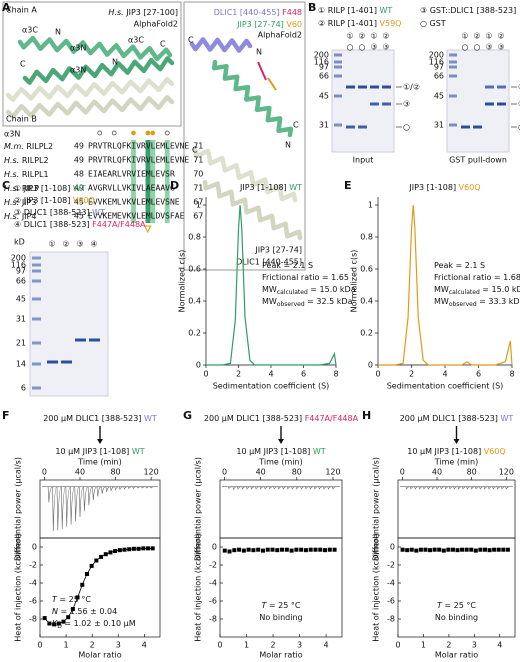 The image size is (520, 662). What do you see at coordinates (34, 547) in the screenshot?
I see `y-tick-label: 0` at bounding box center [34, 547].